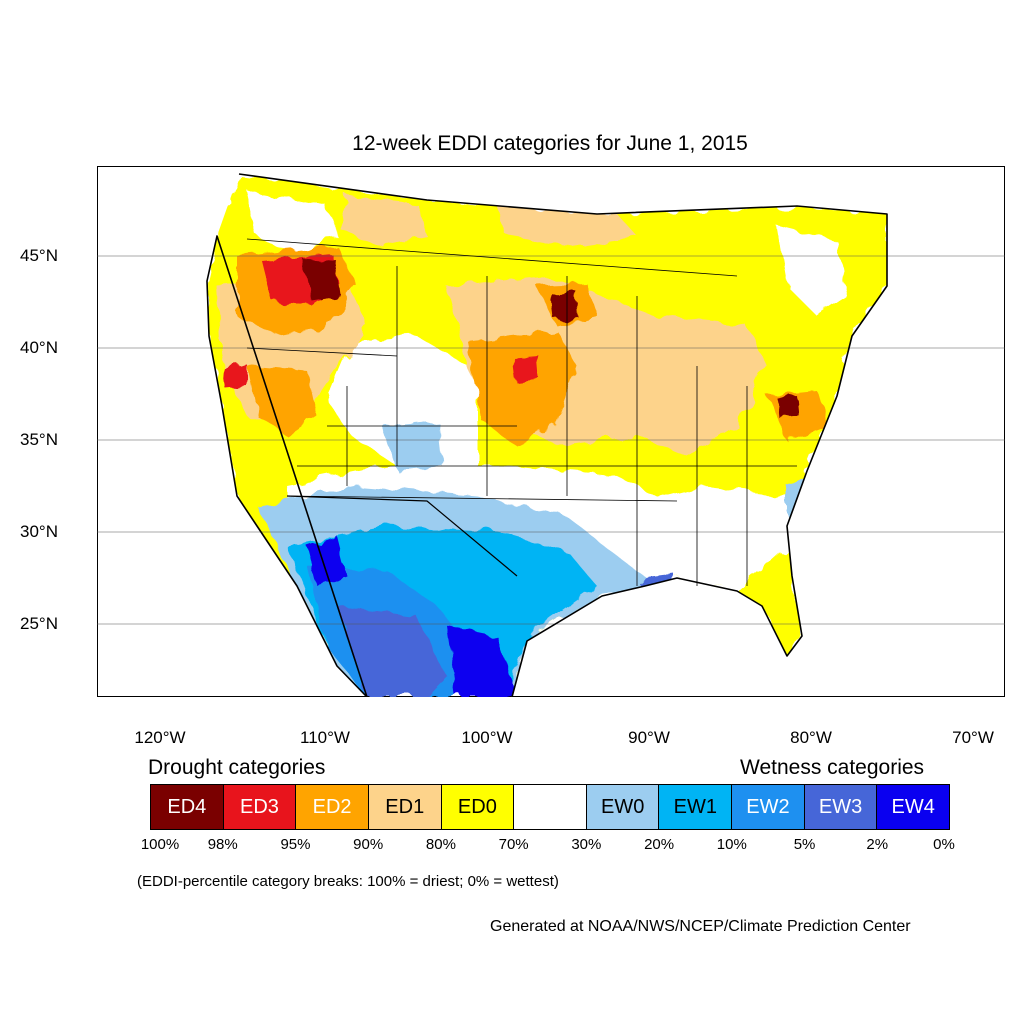 The image size is (1024, 1024). Describe the element at coordinates (477, 807) in the screenshot. I see `legend-box-ed0: ED0` at that location.